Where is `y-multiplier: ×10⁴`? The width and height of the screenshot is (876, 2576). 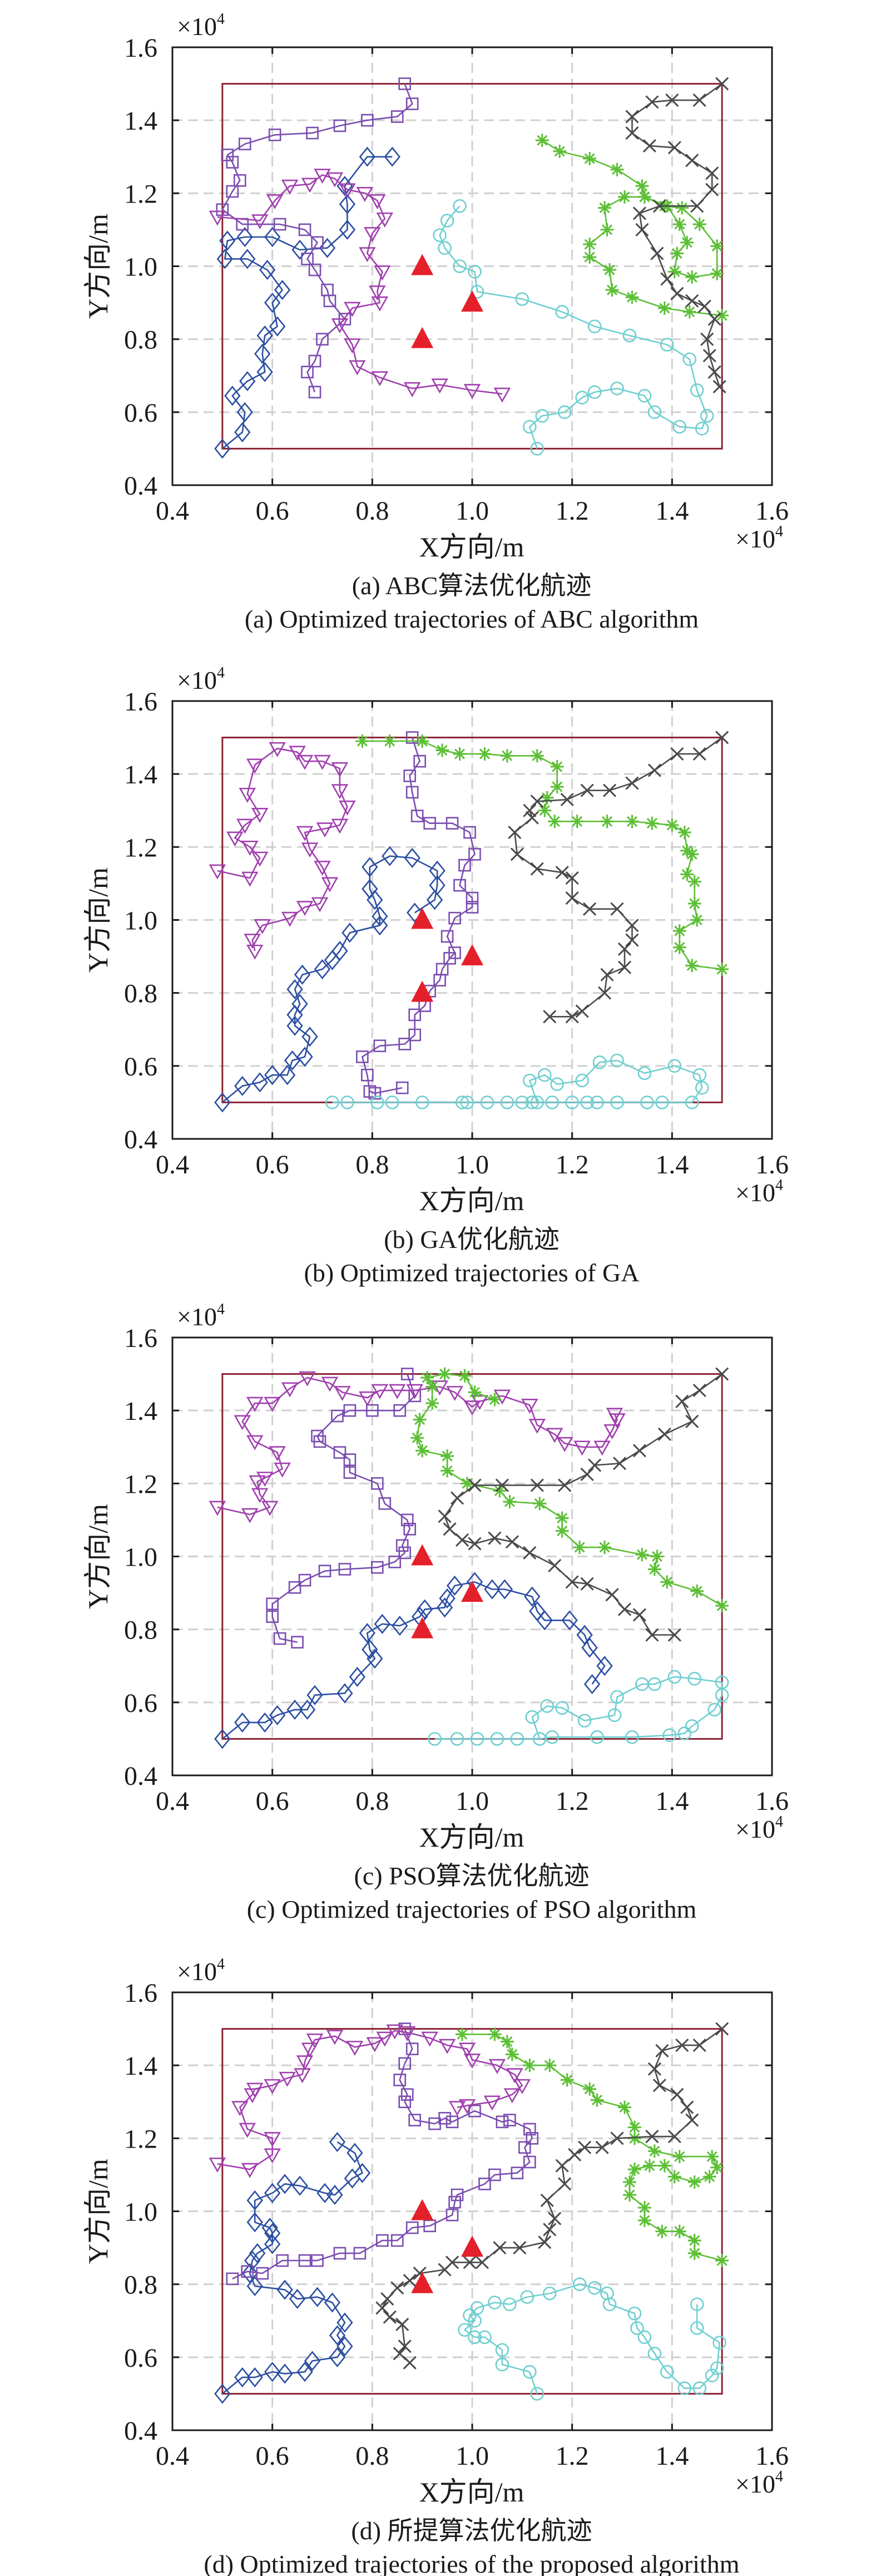 y-multiplier: ×10⁴ is located at coordinates (201, 679).